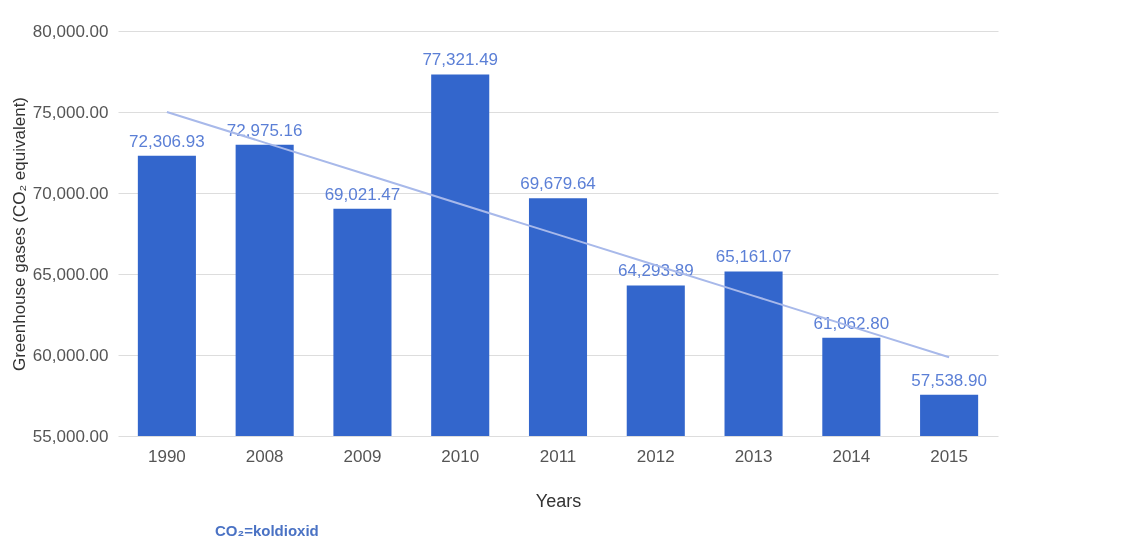 Image resolution: width=1130 pixels, height=555 pixels. What do you see at coordinates (70, 436) in the screenshot?
I see `y-tick-label: 55,000.00` at bounding box center [70, 436].